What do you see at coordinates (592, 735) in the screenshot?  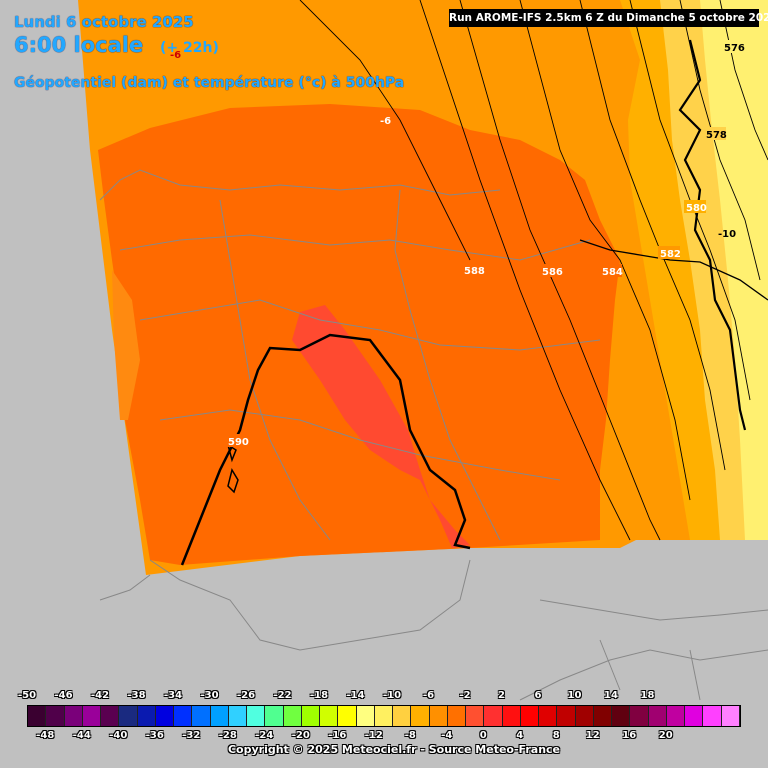 I see `legend-bottom-label: 12` at bounding box center [592, 735].